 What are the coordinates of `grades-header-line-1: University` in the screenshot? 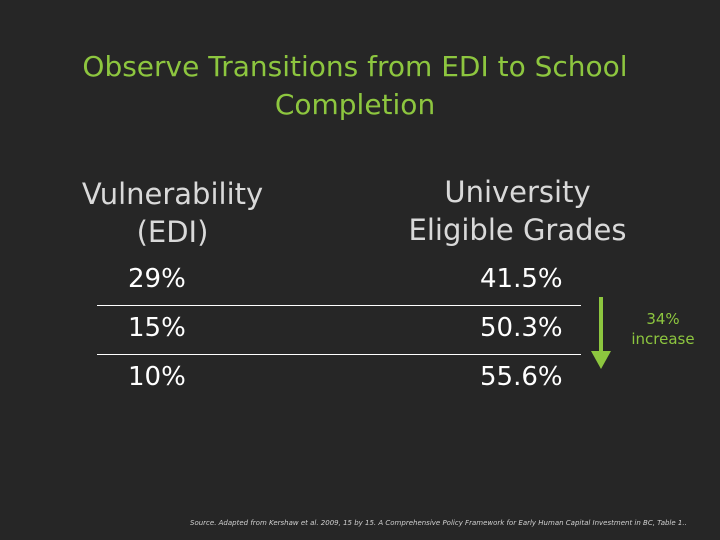 It's located at (517, 192).